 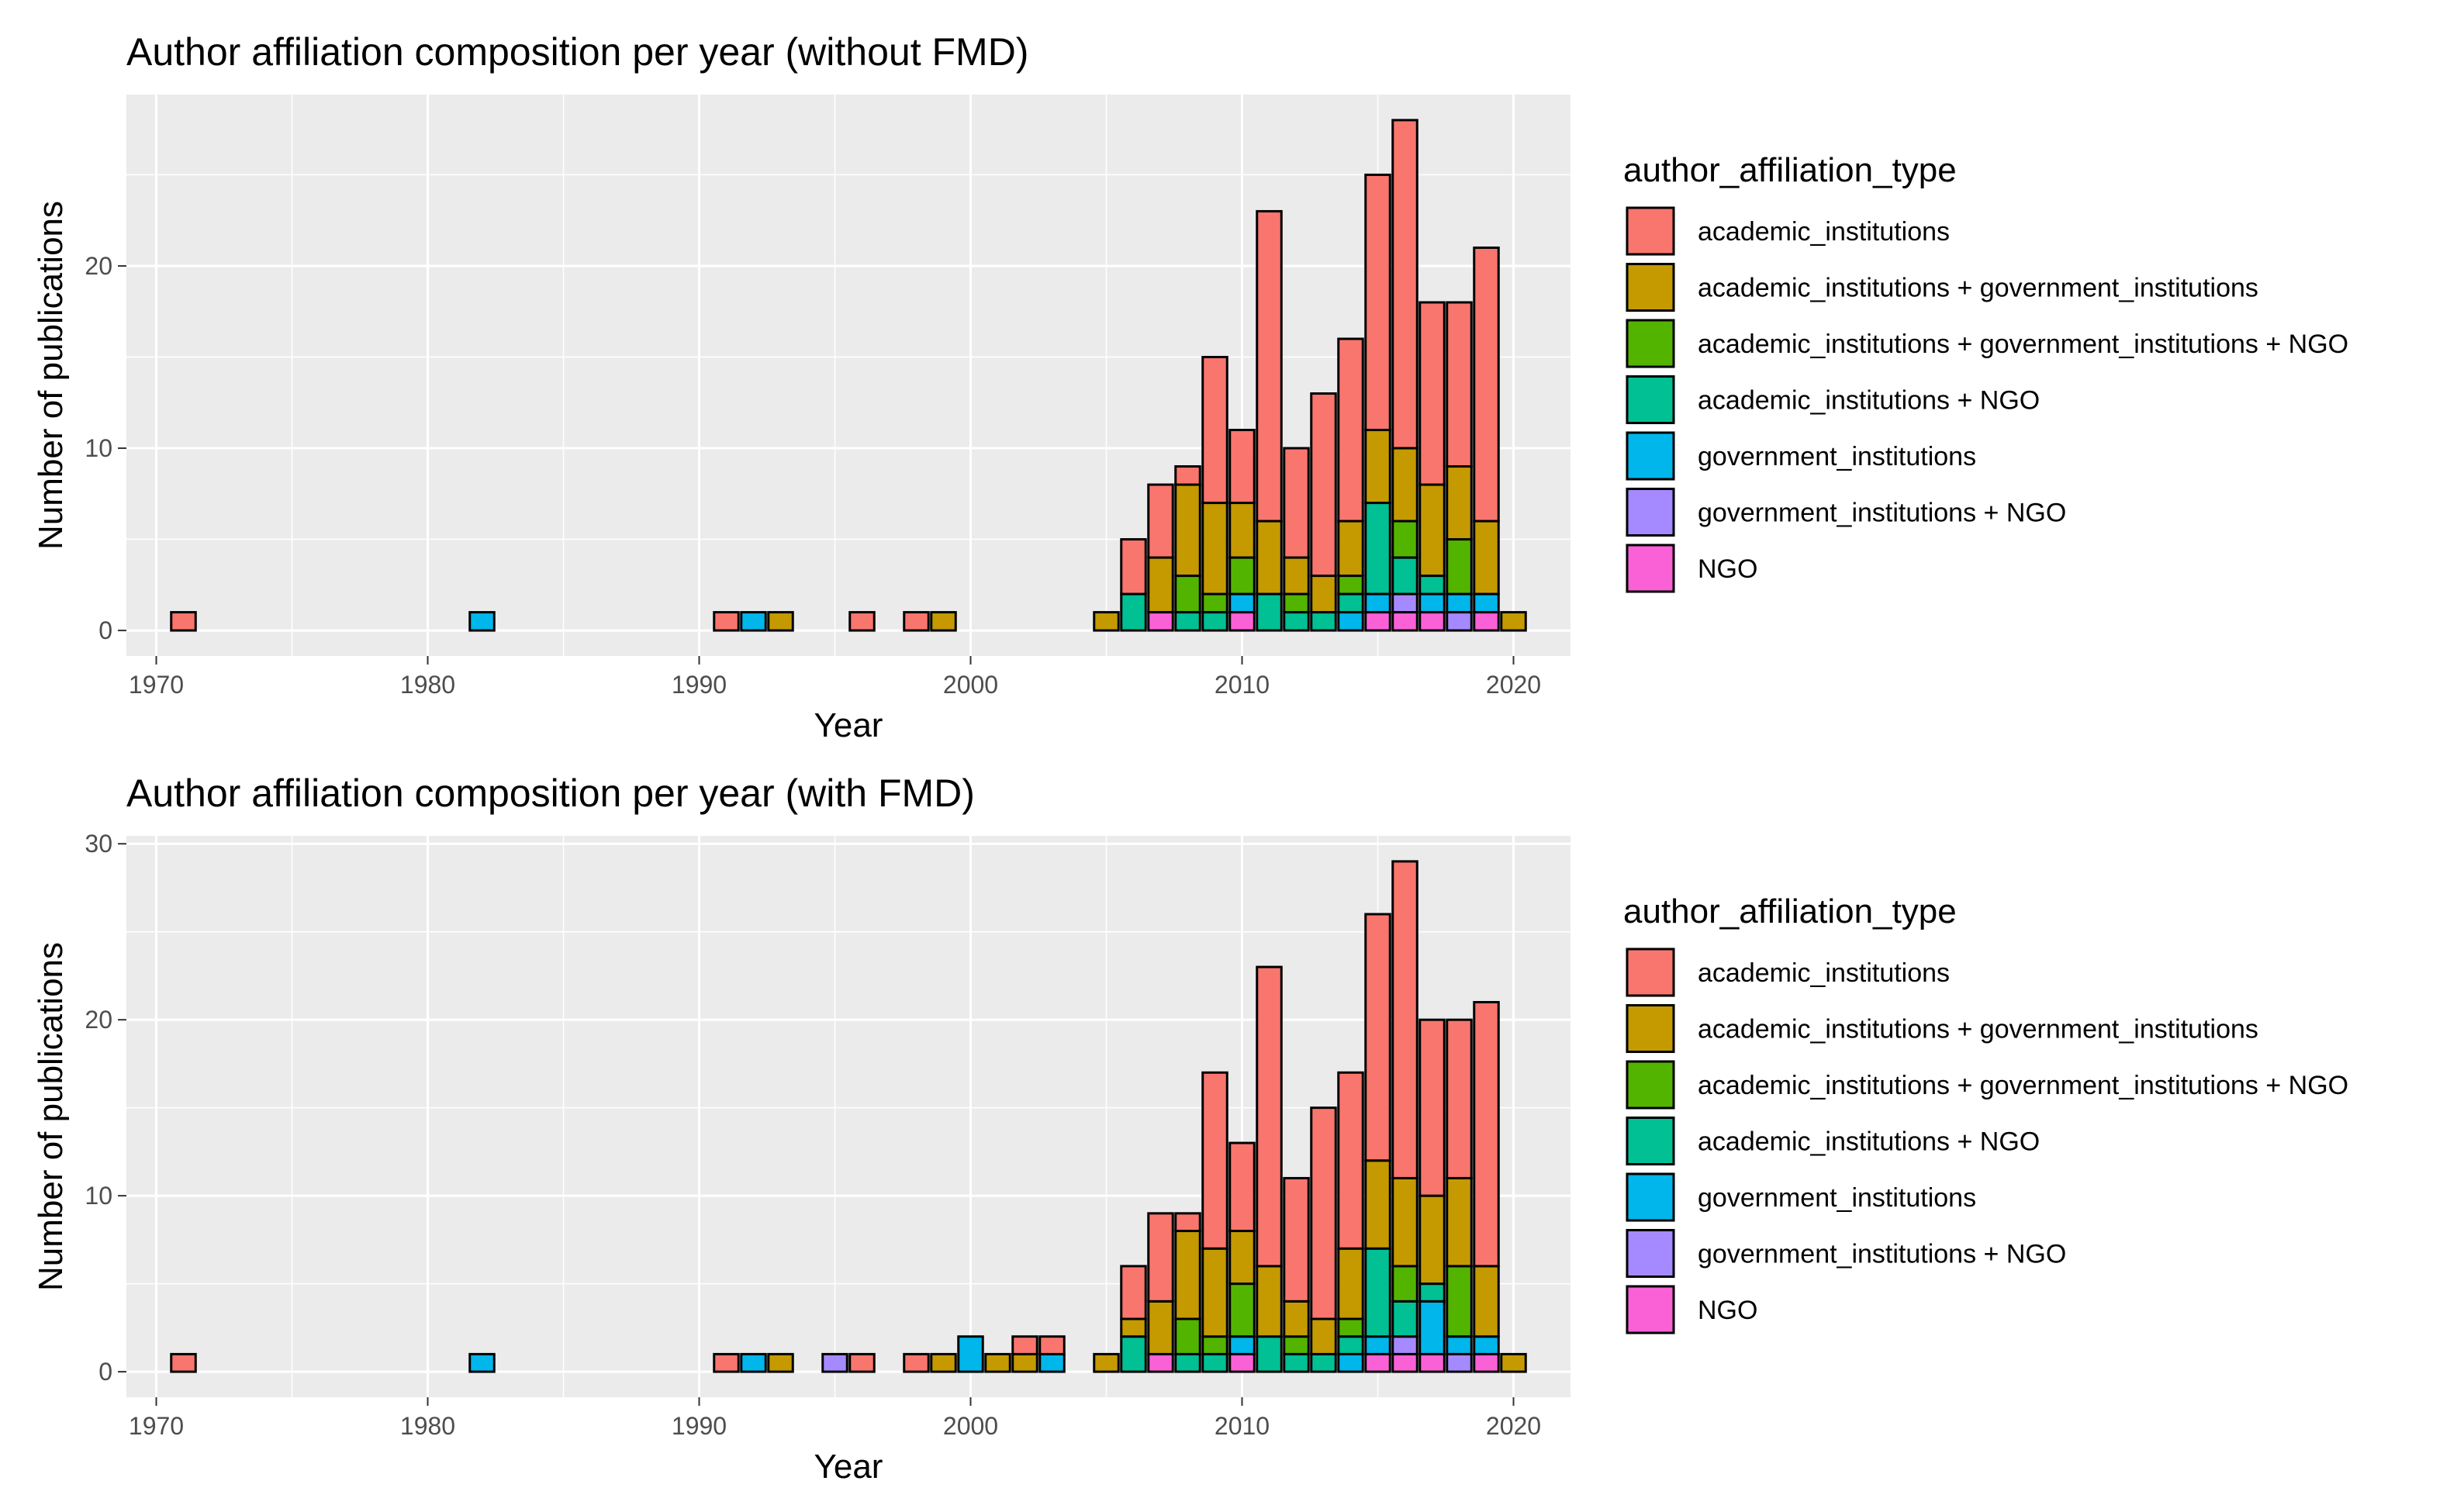 What do you see at coordinates (99, 448) in the screenshot?
I see `y-tick-label: 10` at bounding box center [99, 448].